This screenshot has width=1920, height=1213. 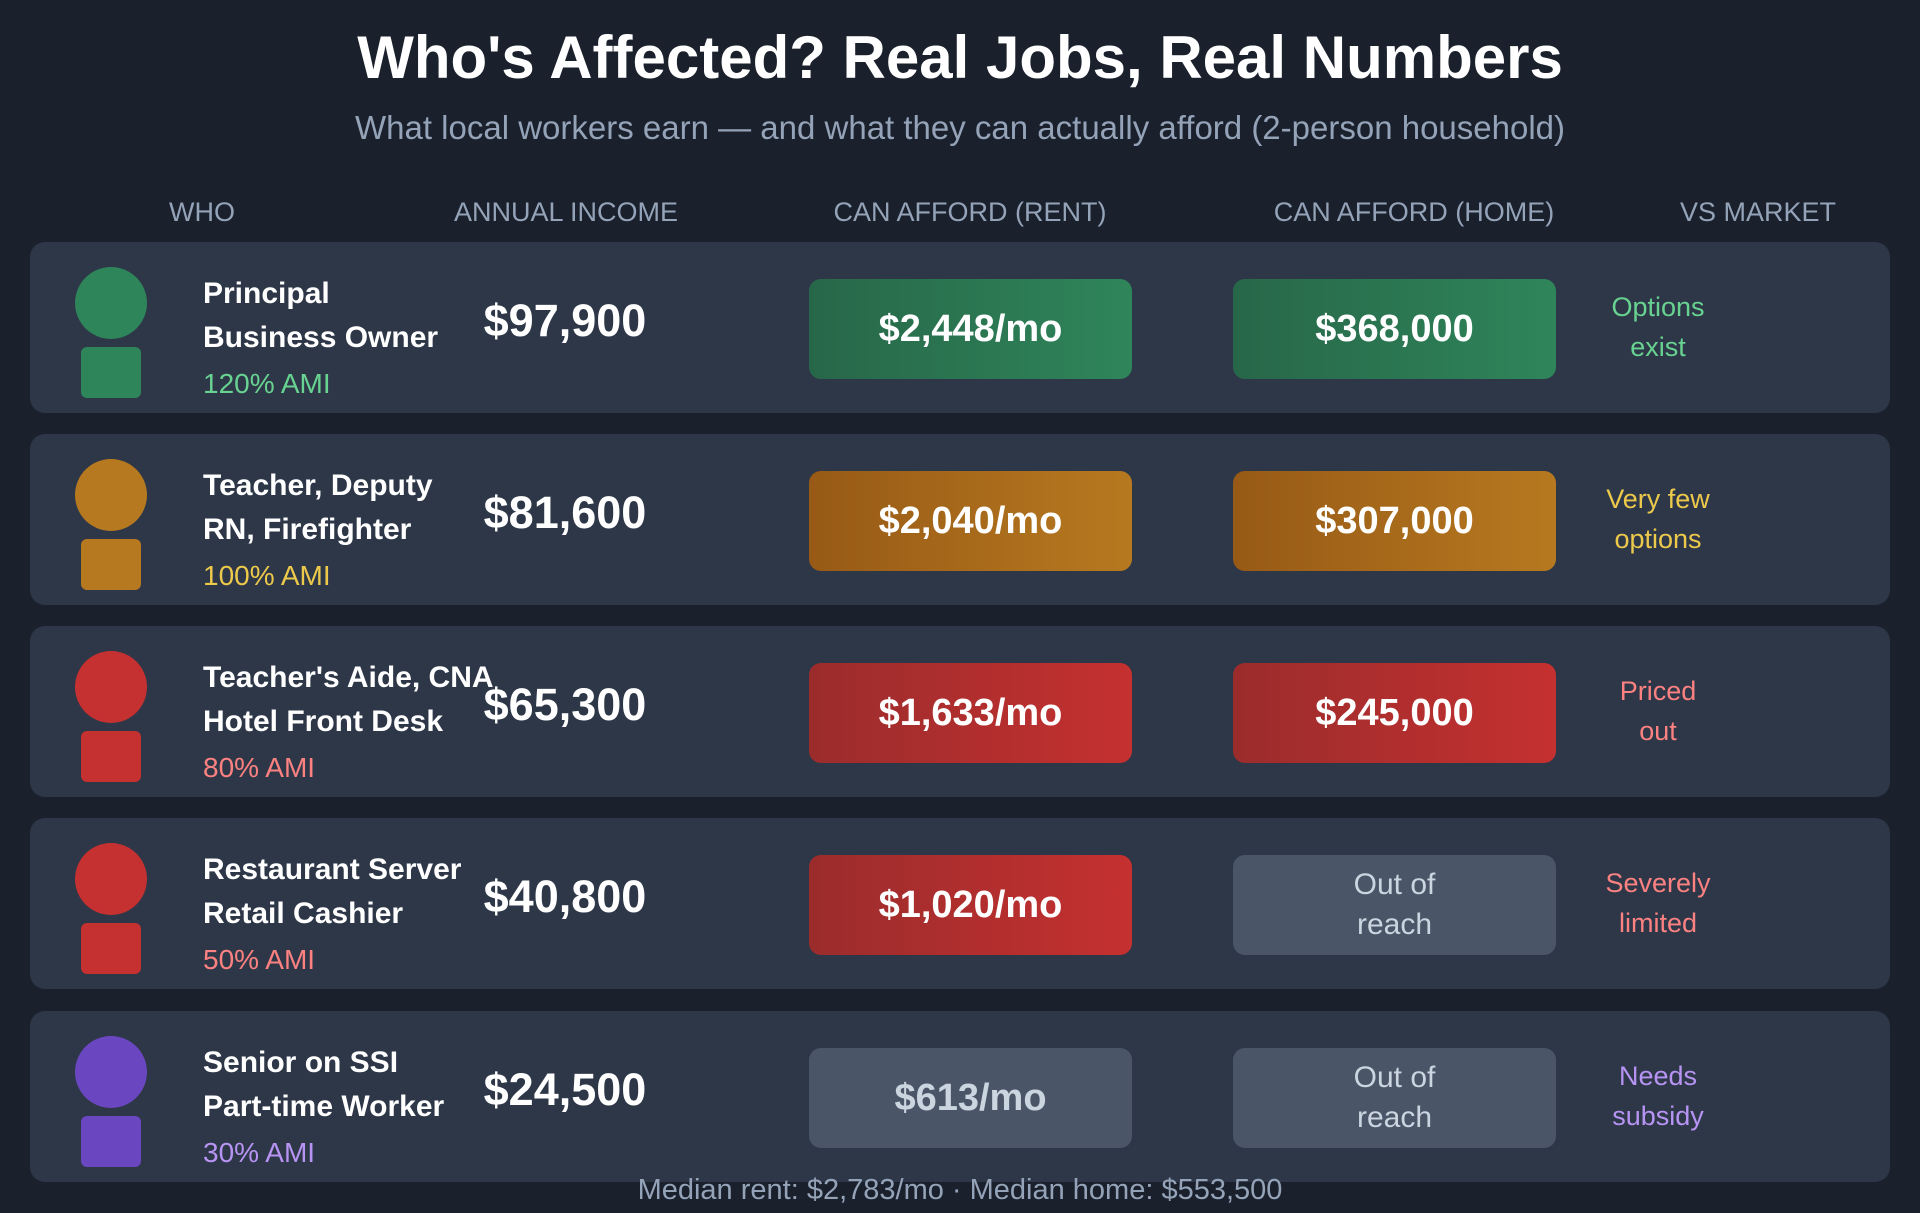 I want to click on job-title: Teacher, Deputy, so click(x=318, y=485).